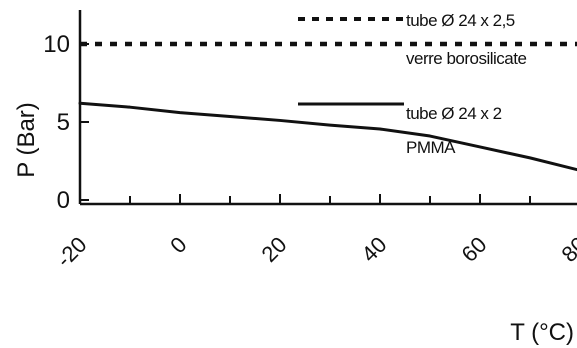 This screenshot has height=348, width=577. Describe the element at coordinates (63, 200) in the screenshot. I see `y-tick-label: 0` at that location.